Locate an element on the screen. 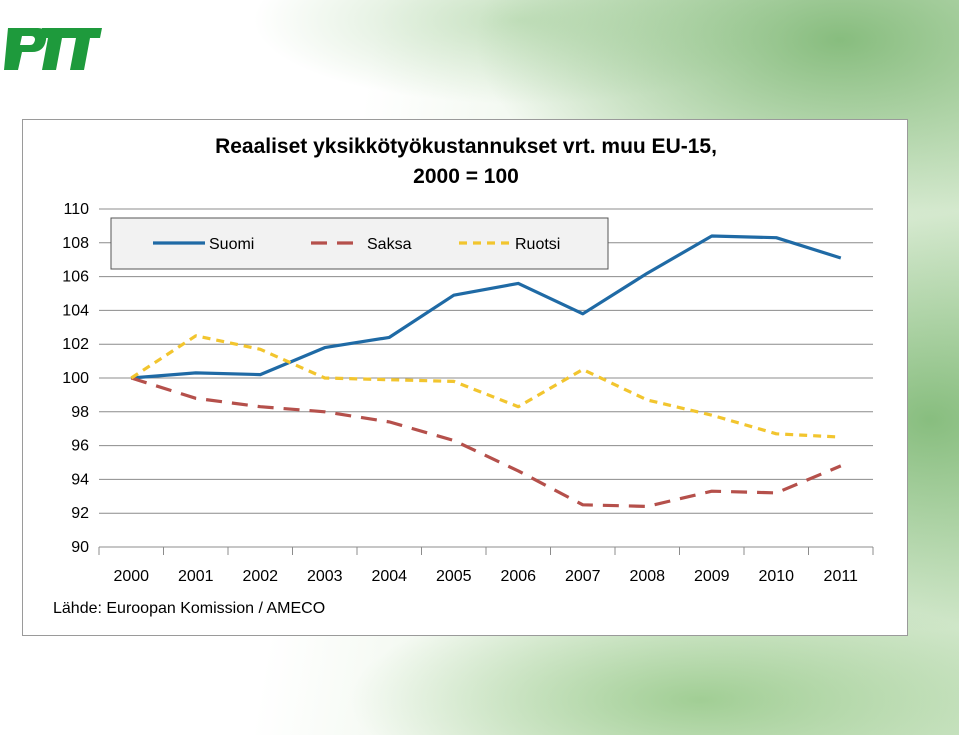  y-tick-label-110: 110 is located at coordinates (76, 209).